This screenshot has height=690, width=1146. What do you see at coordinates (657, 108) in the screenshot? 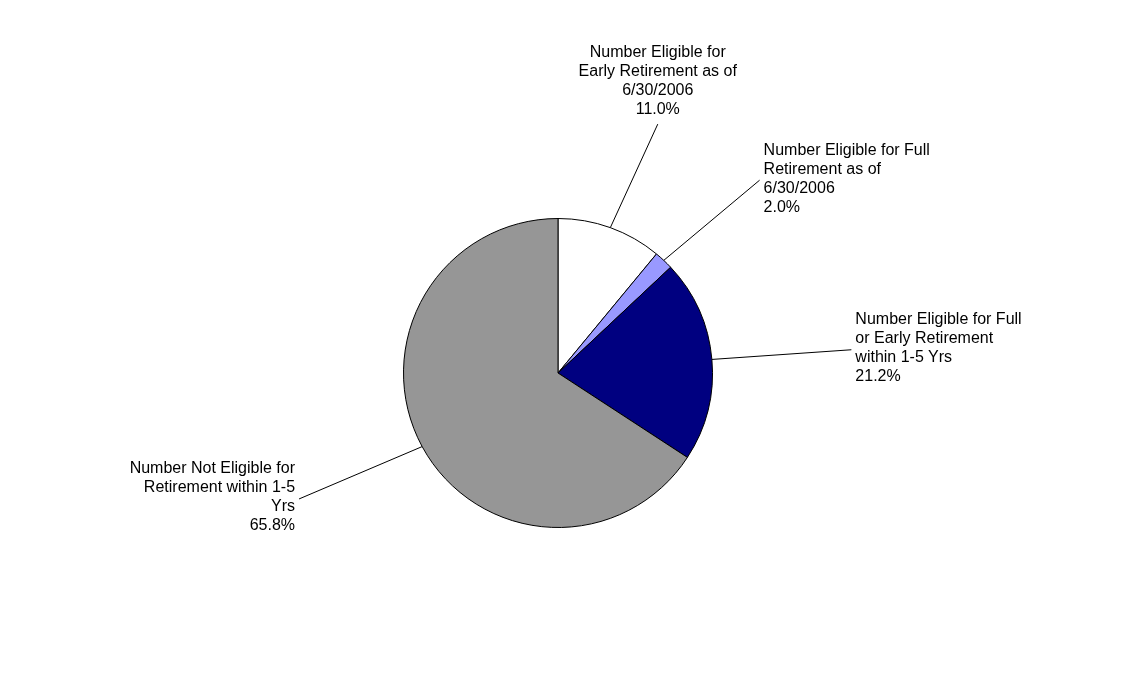
I see `data-label: 11.0%` at bounding box center [657, 108].